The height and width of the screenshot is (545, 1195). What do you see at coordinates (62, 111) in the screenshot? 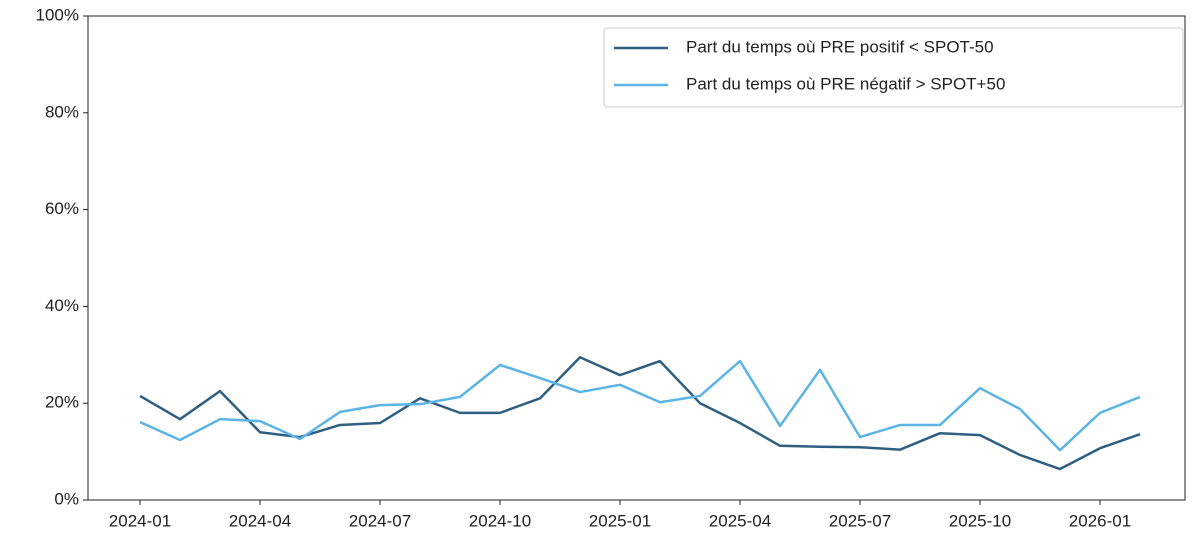
I see `y-tick-label: 80%` at bounding box center [62, 111].